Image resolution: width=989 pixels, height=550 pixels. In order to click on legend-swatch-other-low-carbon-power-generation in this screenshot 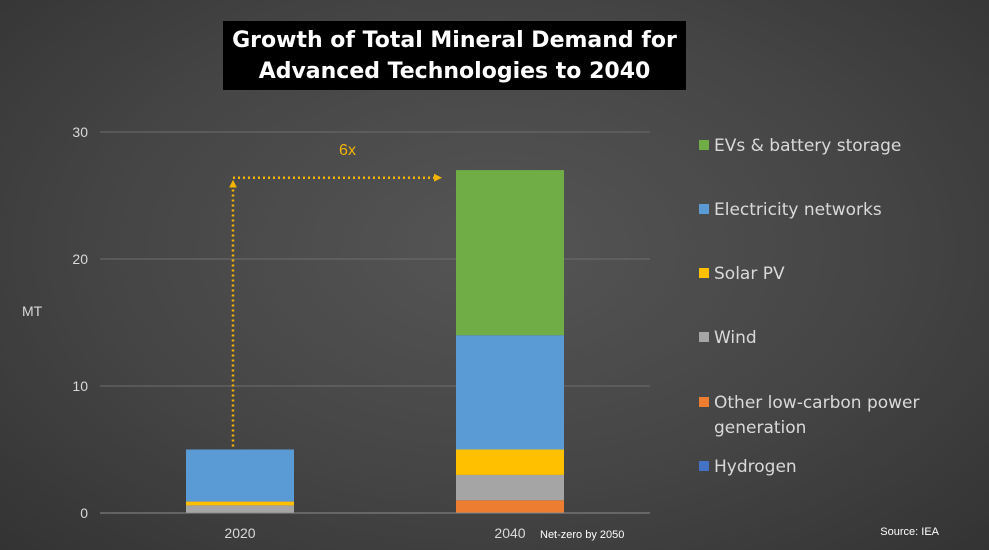, I will do `click(704, 402)`.